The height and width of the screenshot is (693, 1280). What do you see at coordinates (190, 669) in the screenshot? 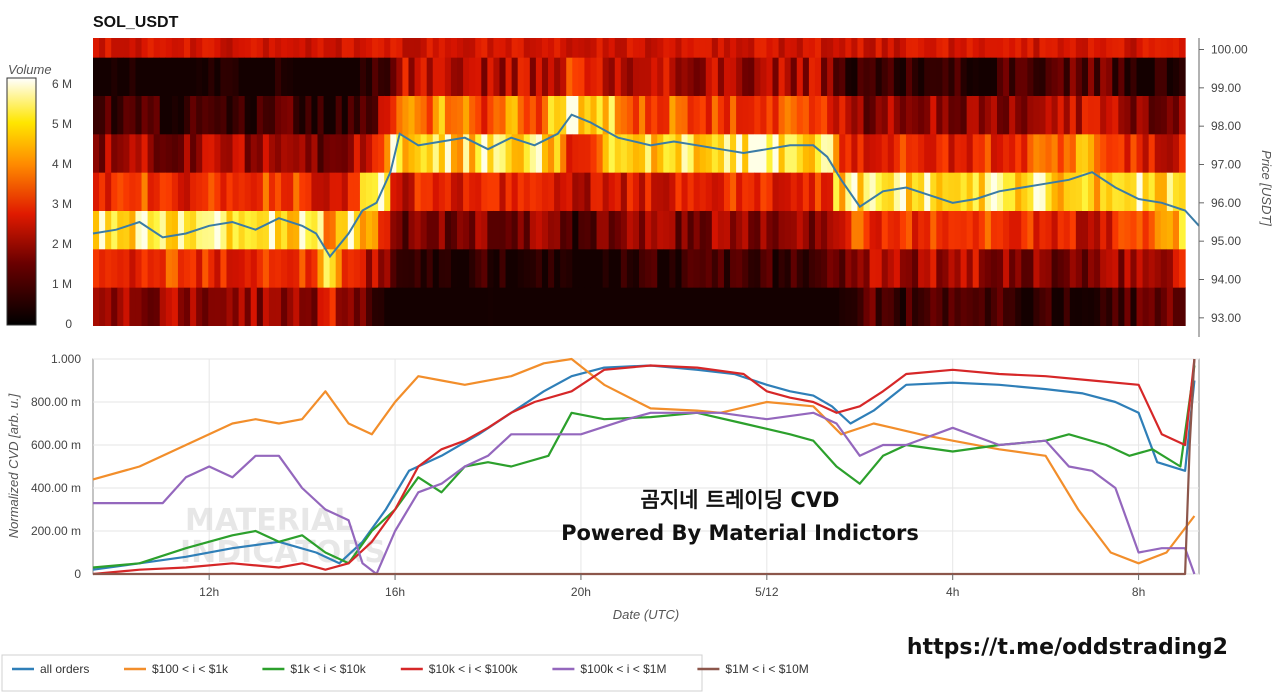
I see `legend-entry: $100 < i < $1k` at bounding box center [190, 669].